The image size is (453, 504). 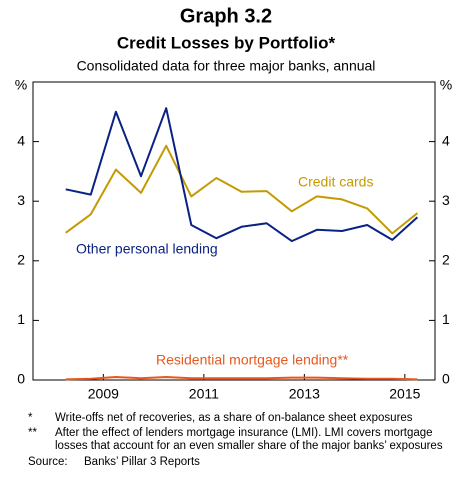 What do you see at coordinates (48, 462) in the screenshot?
I see `source-label: Source:` at bounding box center [48, 462].